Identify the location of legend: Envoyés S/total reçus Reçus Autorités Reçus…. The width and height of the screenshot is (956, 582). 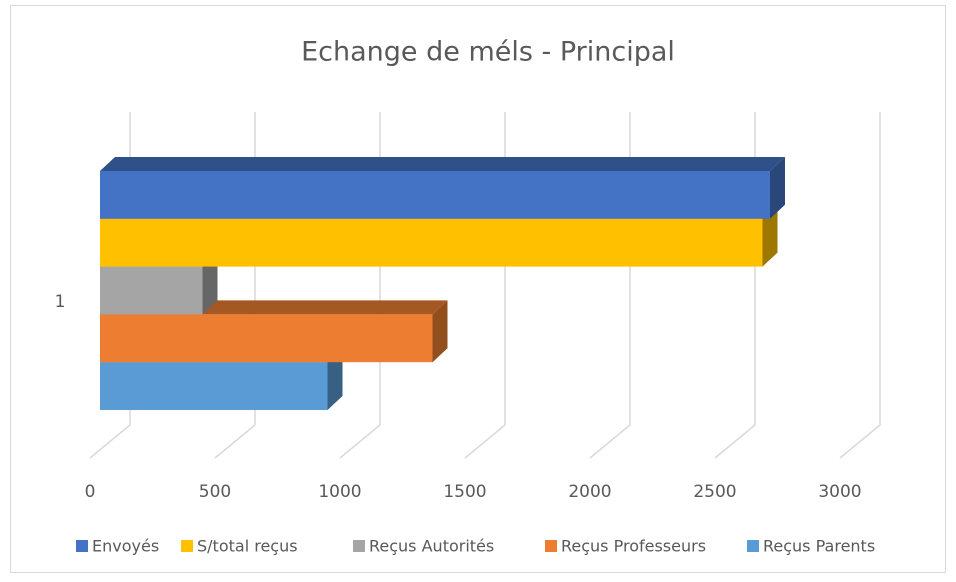
(475, 546).